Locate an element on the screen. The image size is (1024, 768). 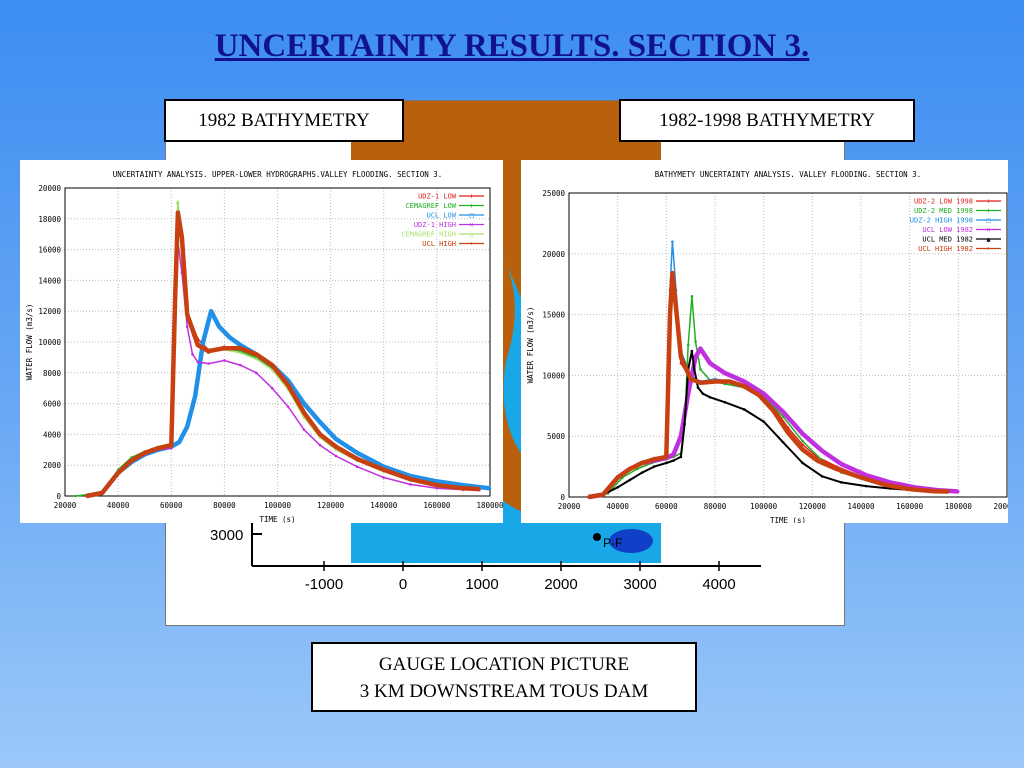
y-tick-label: 6000 is located at coordinates (52, 404).